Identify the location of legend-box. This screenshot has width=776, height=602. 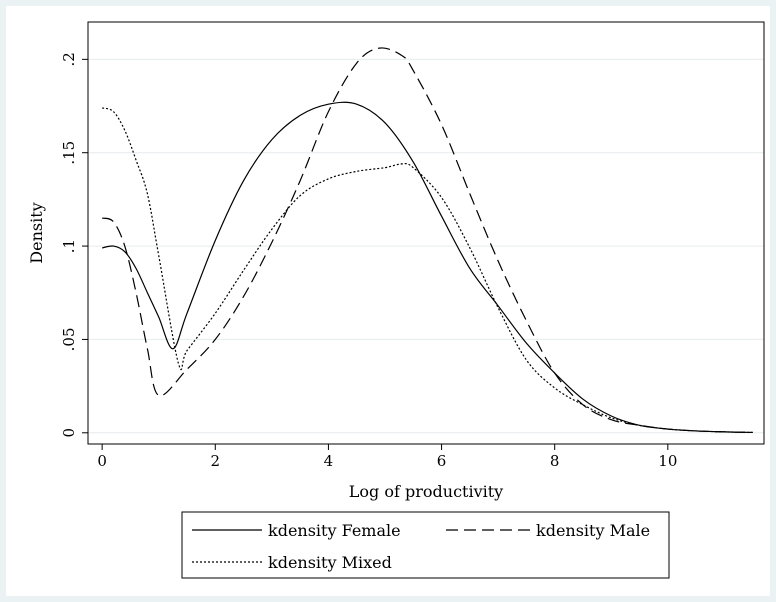
(425, 545).